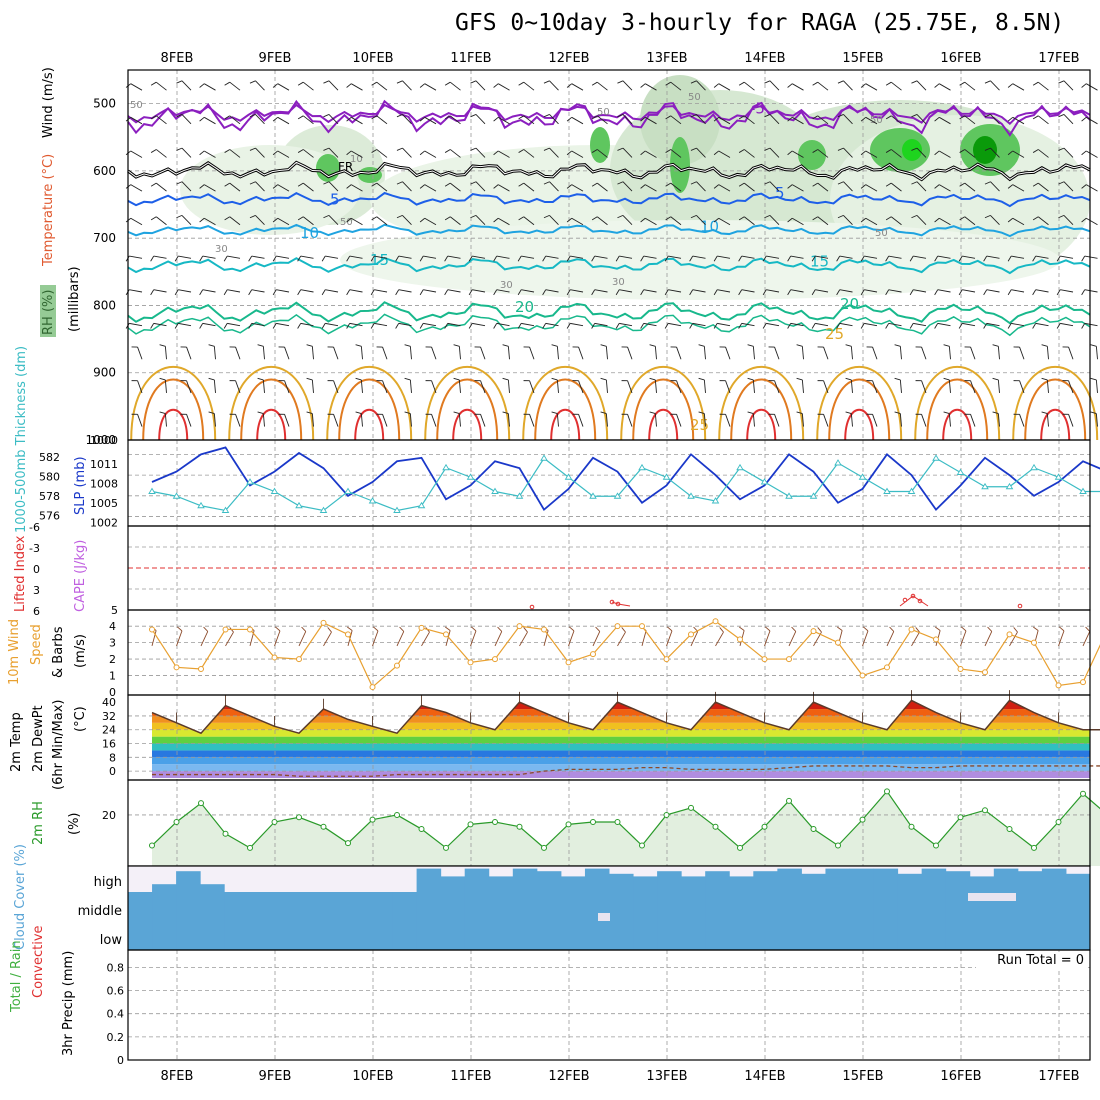  Describe the element at coordinates (470, 1076) in the screenshot. I see `date-label-bottom: 11FEB` at that location.